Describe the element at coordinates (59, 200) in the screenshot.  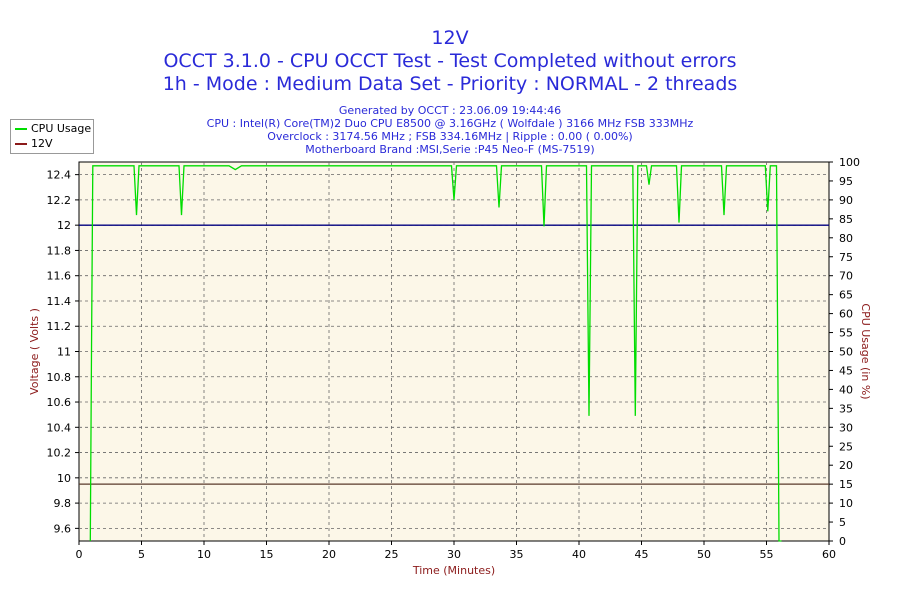
I see `y-tick-label: 12.2` at that location.